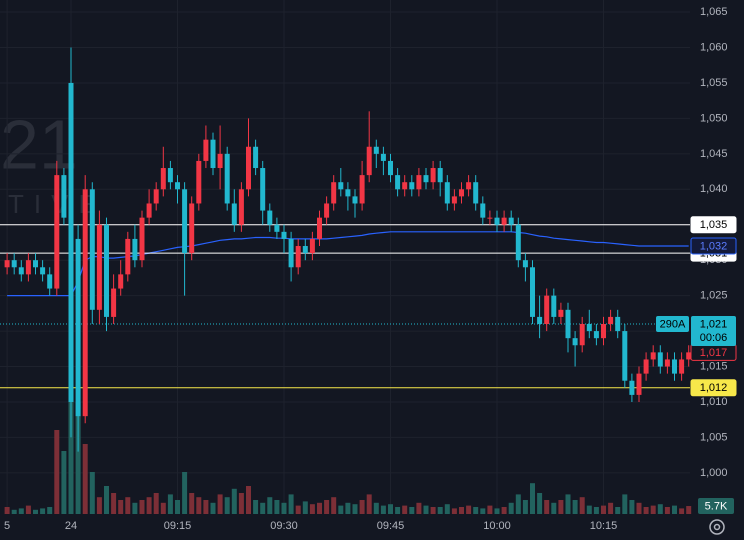 The image size is (744, 540). I want to click on ma-label: 1,032, so click(714, 246).